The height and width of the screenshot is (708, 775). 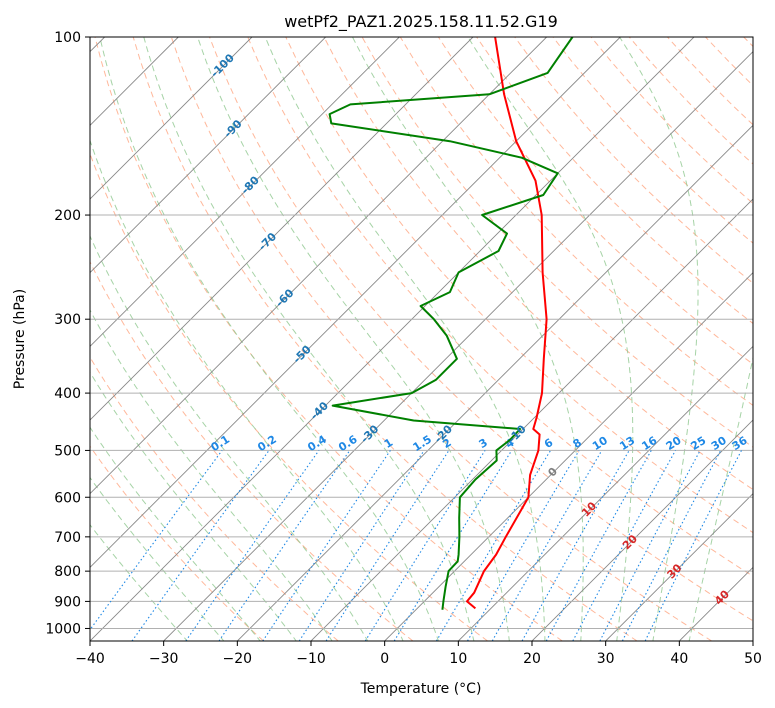 I want to click on y-tick-label: 400, so click(x=67, y=394).